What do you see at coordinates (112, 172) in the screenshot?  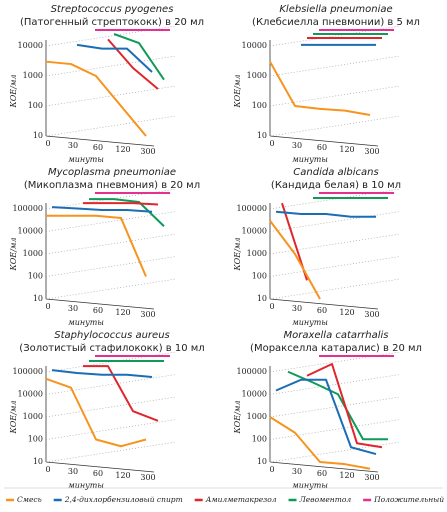 I see `chart-title: Mycoplasma pneumoniae` at bounding box center [112, 172].